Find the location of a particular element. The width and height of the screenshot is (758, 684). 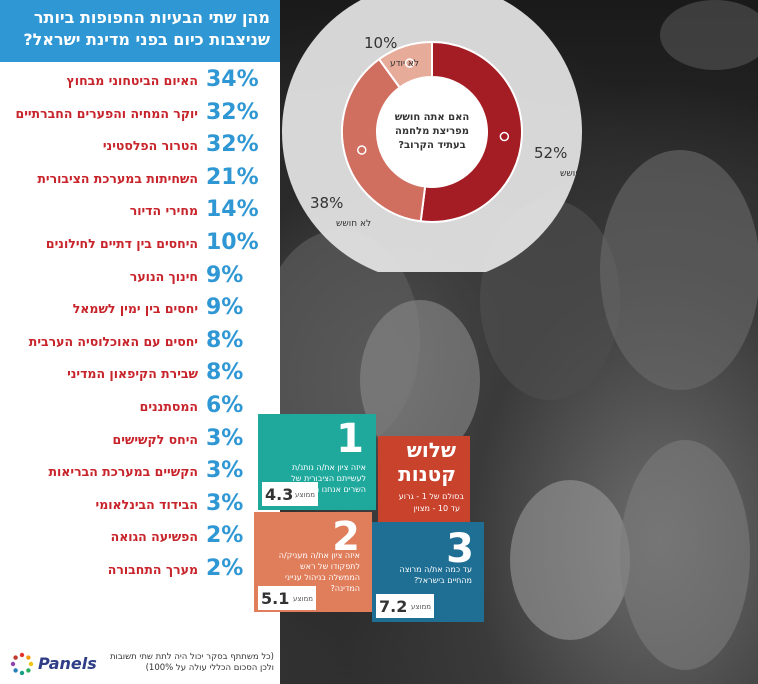

average-value: 5.1 is located at coordinates (275, 598).